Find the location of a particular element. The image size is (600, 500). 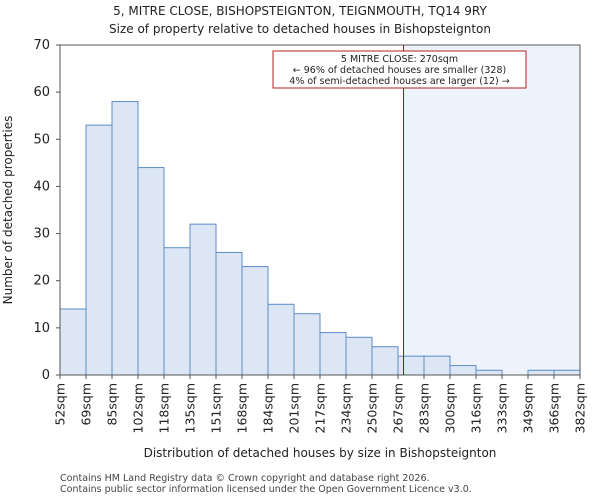

annotation-line: 5 MITRE CLOSE: 270sqm is located at coordinates (399, 59).